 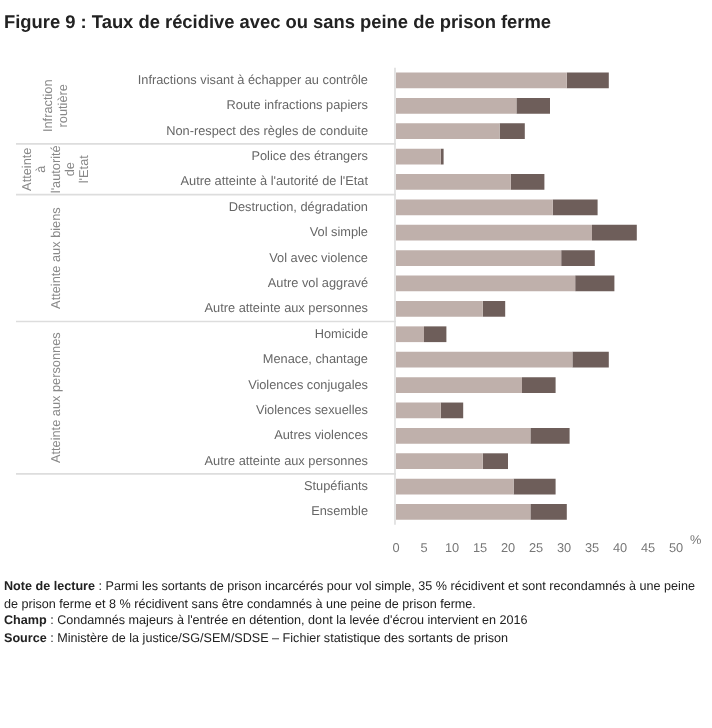 What do you see at coordinates (278, 22) in the screenshot?
I see `chart-title: Figure 9 : Taux de récidive avec ou sans peine de prison ferme` at bounding box center [278, 22].